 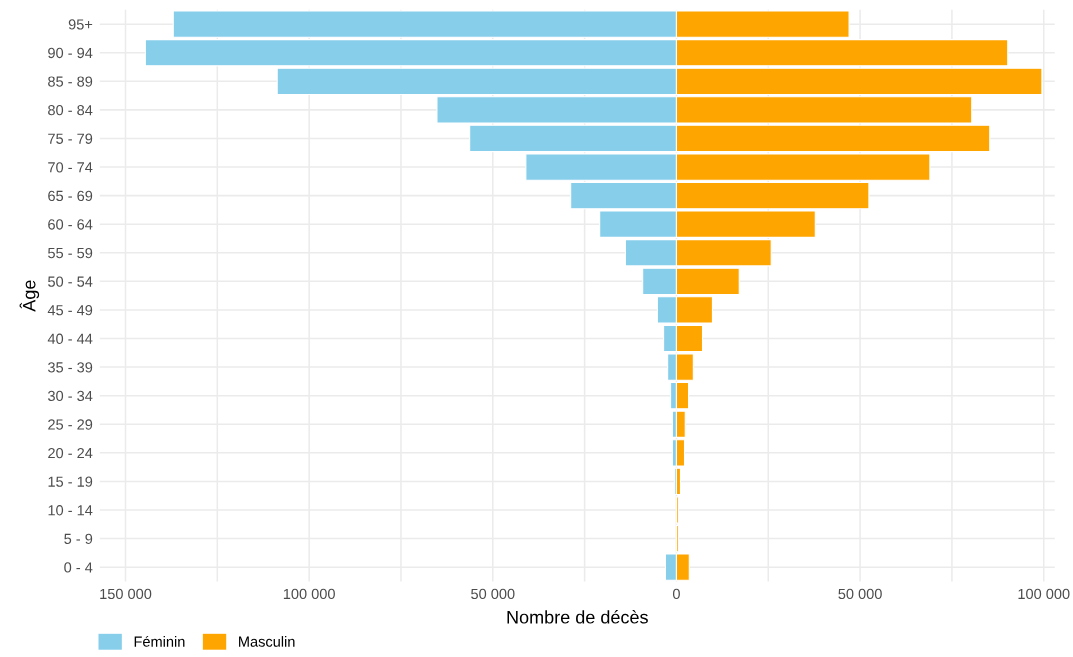 What do you see at coordinates (70, 167) in the screenshot?
I see `y-tick-label: 70 - 74` at bounding box center [70, 167].